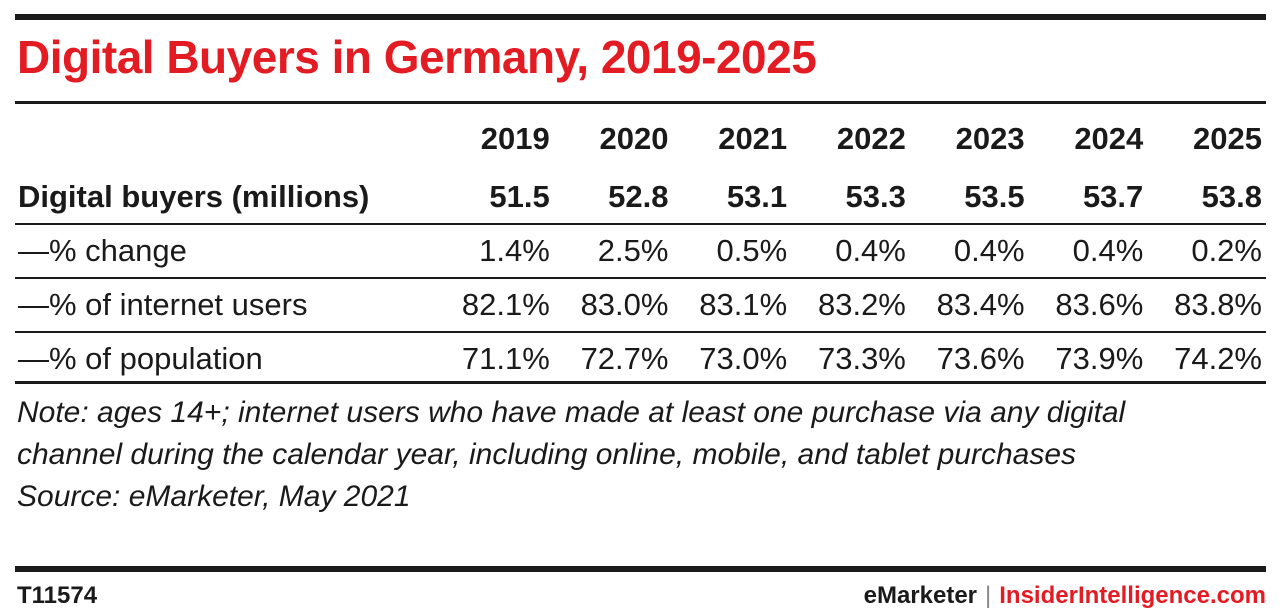 The width and height of the screenshot is (1280, 612). Describe the element at coordinates (640, 569) in the screenshot. I see `bottom-rule` at that location.